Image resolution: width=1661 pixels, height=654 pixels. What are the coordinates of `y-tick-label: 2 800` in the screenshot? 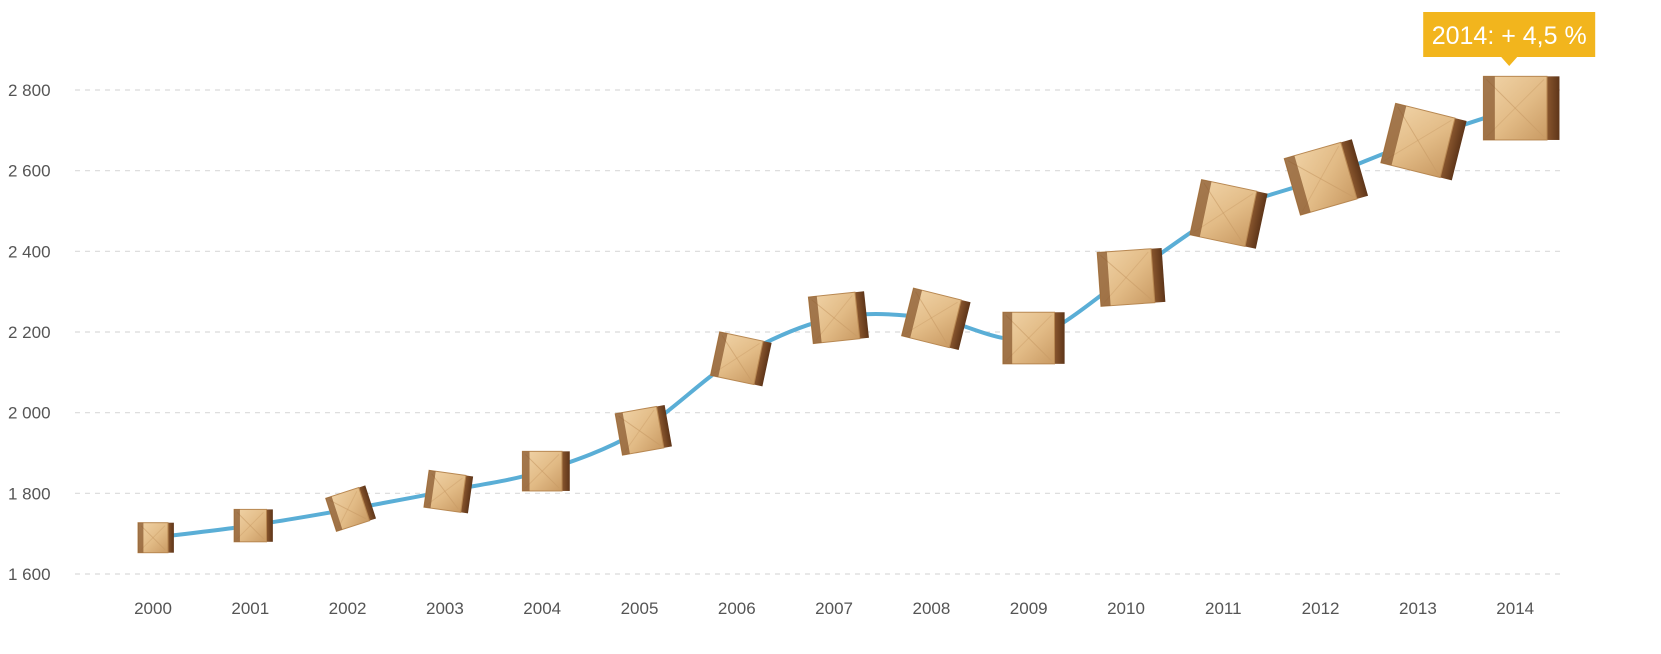 It's located at (29, 90).